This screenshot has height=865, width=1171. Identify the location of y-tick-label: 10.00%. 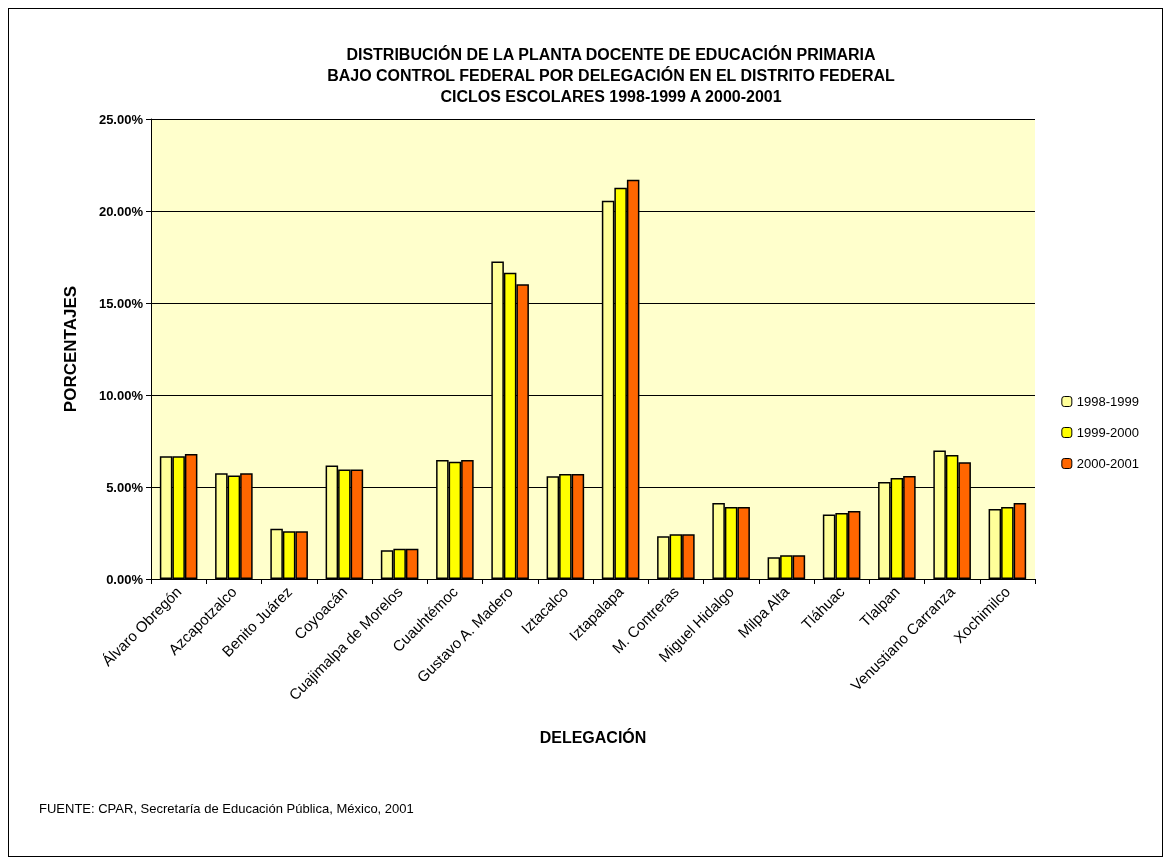
(121, 395).